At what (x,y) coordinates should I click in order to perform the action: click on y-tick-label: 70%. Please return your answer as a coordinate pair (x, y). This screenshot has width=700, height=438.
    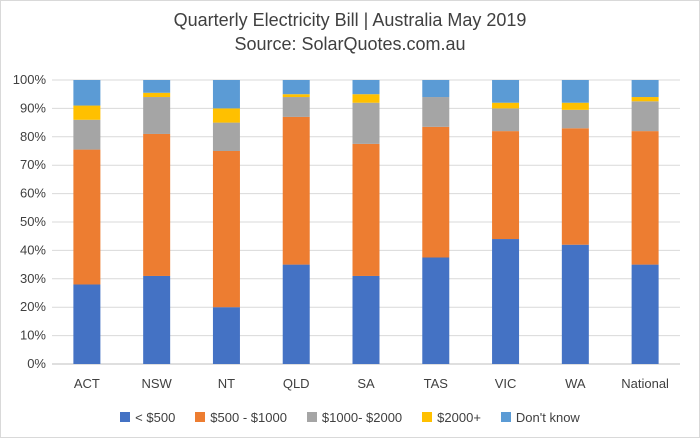
    Looking at the image, I should click on (33, 164).